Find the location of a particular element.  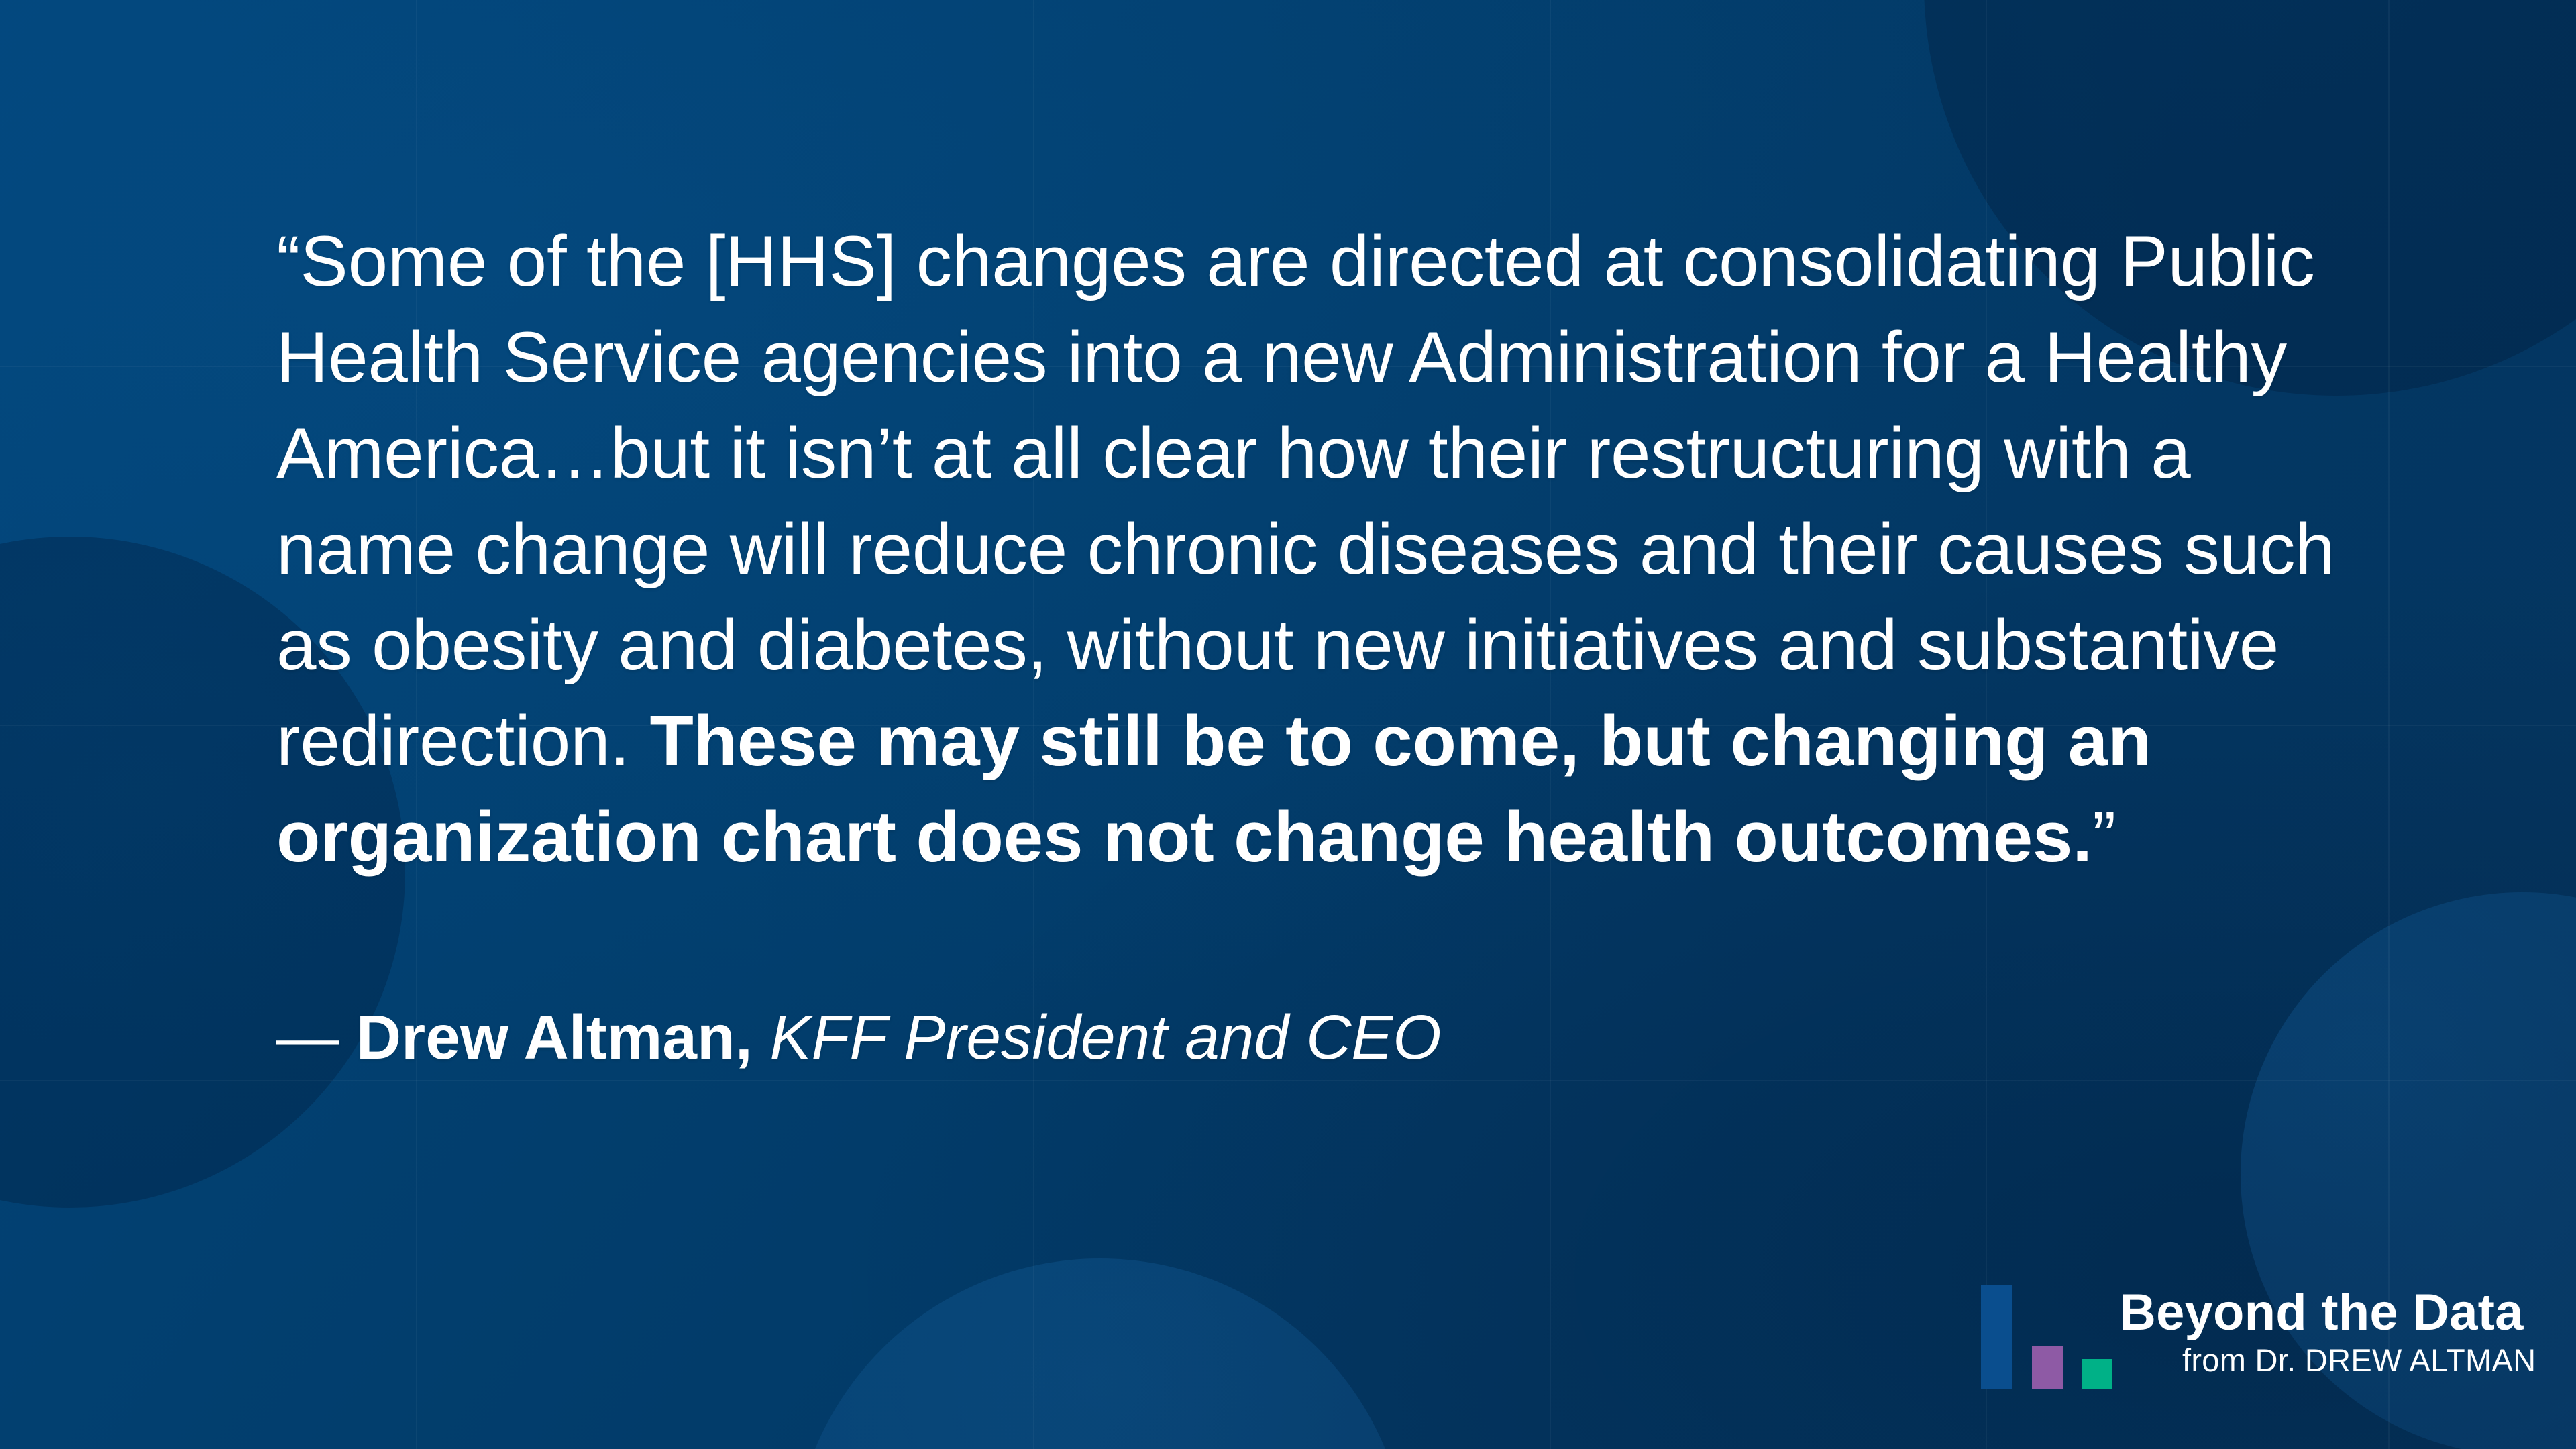

beyond-the-data-logo: Beyond the Data from Dr. DREW ALTMAN is located at coordinates (2258, 1339).